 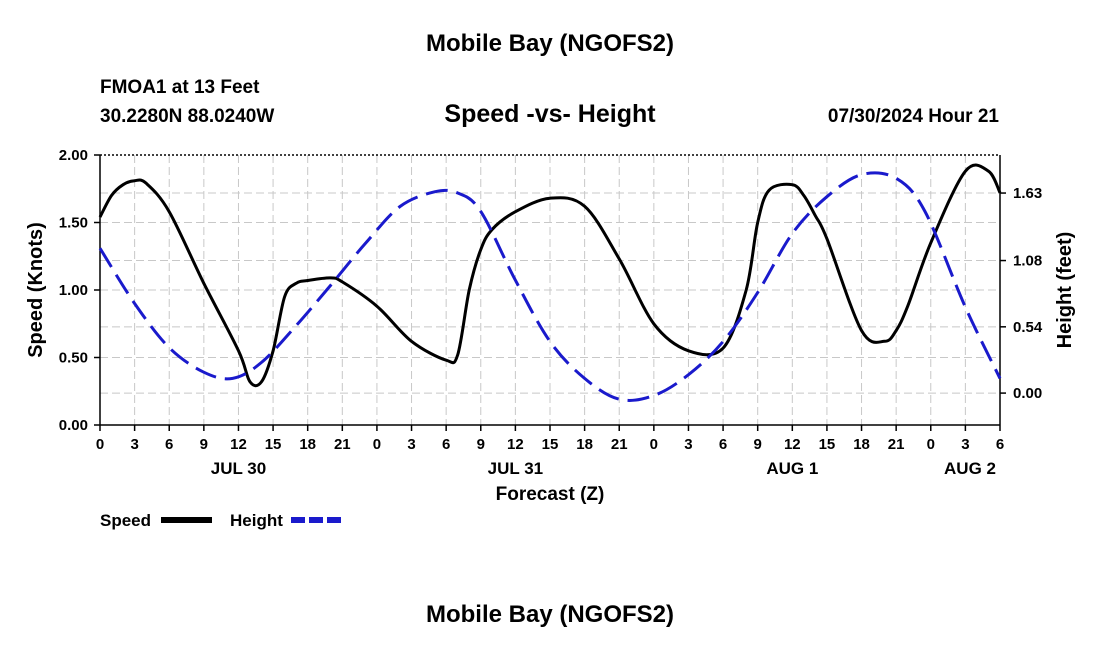 I want to click on right-axis-title: Height (feet), so click(x=1065, y=290).